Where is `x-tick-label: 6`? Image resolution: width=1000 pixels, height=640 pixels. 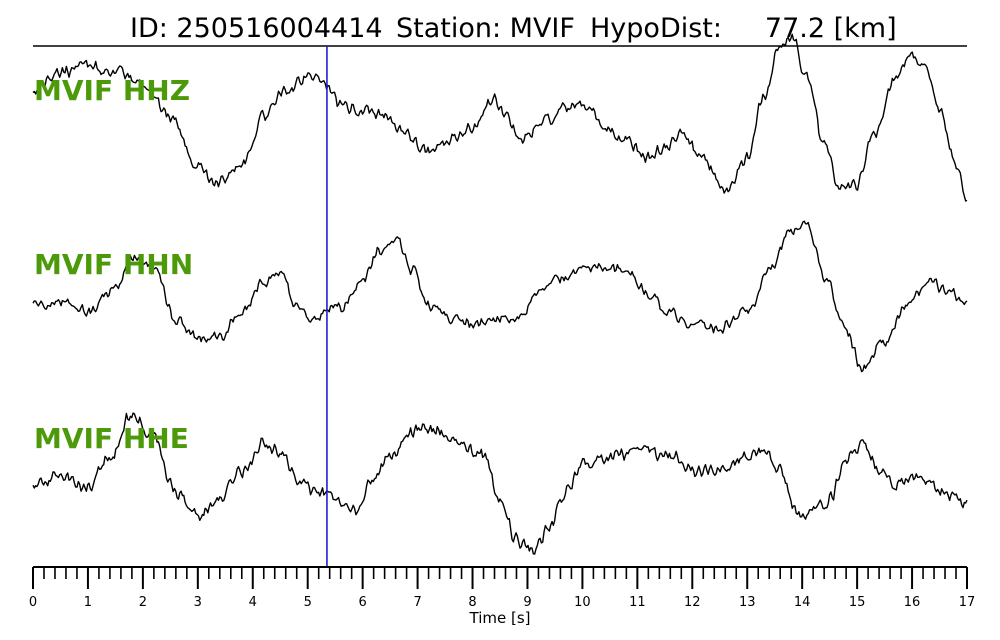
x-tick-label: 6 is located at coordinates (363, 602).